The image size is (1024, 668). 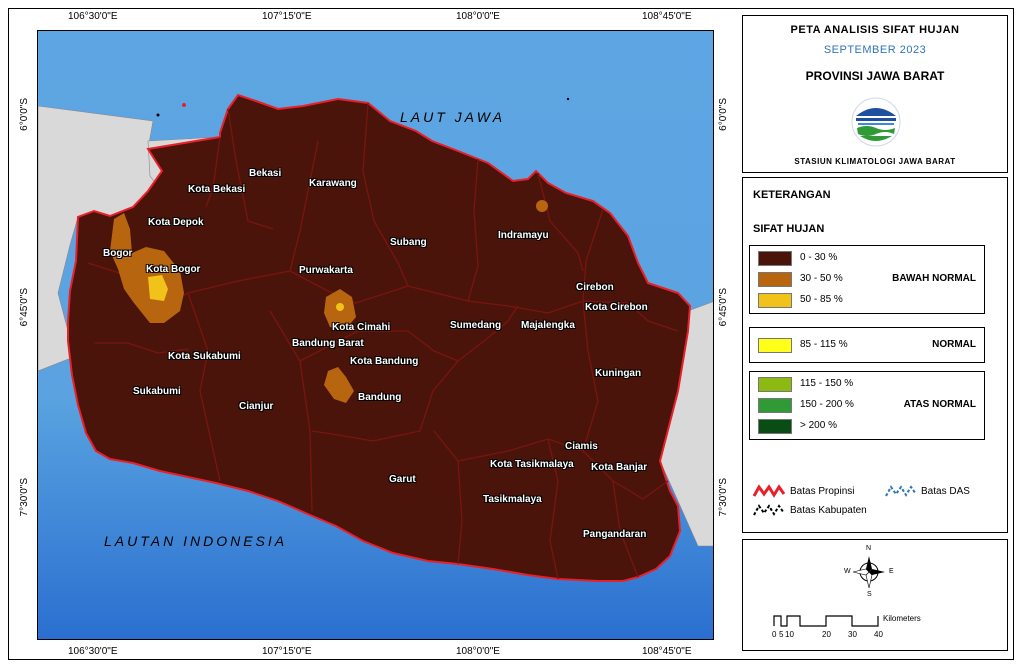 I want to click on compass-north: N, so click(x=869, y=548).